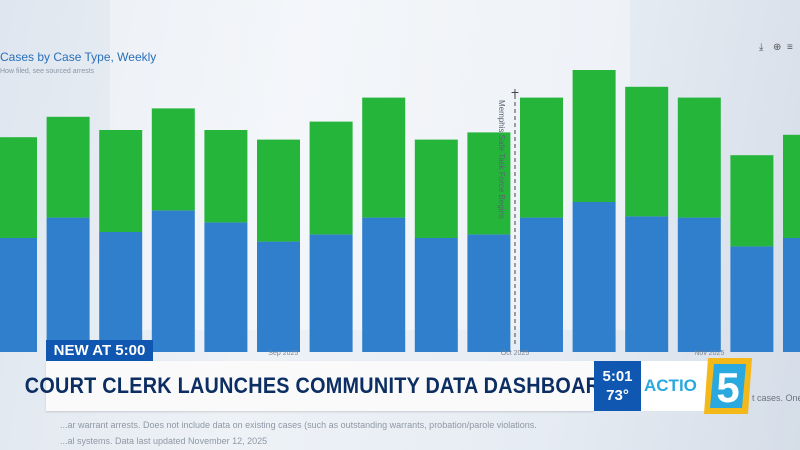 This screenshot has height=450, width=800. What do you see at coordinates (776, 398) in the screenshot?
I see `footnote-right: t cases. One` at bounding box center [776, 398].